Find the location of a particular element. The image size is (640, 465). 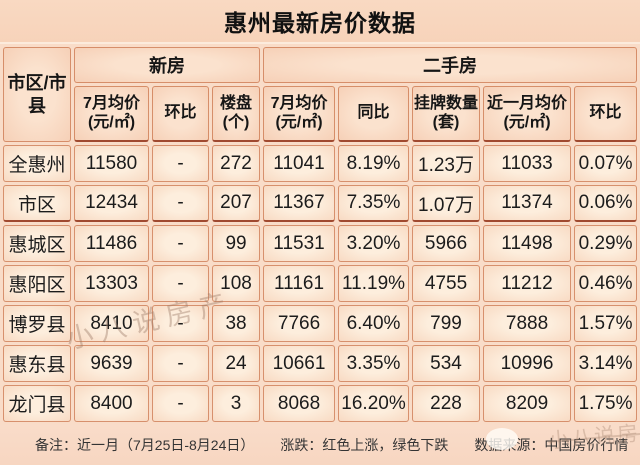

title-bar: 惠州最新房价数据 is located at coordinates (320, 22).